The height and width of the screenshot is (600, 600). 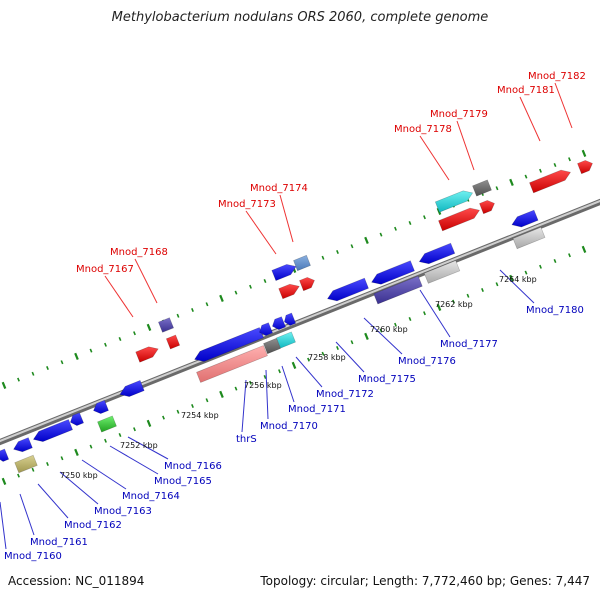 I want to click on reverse-gene-label: Mnod_7171, so click(x=317, y=409).